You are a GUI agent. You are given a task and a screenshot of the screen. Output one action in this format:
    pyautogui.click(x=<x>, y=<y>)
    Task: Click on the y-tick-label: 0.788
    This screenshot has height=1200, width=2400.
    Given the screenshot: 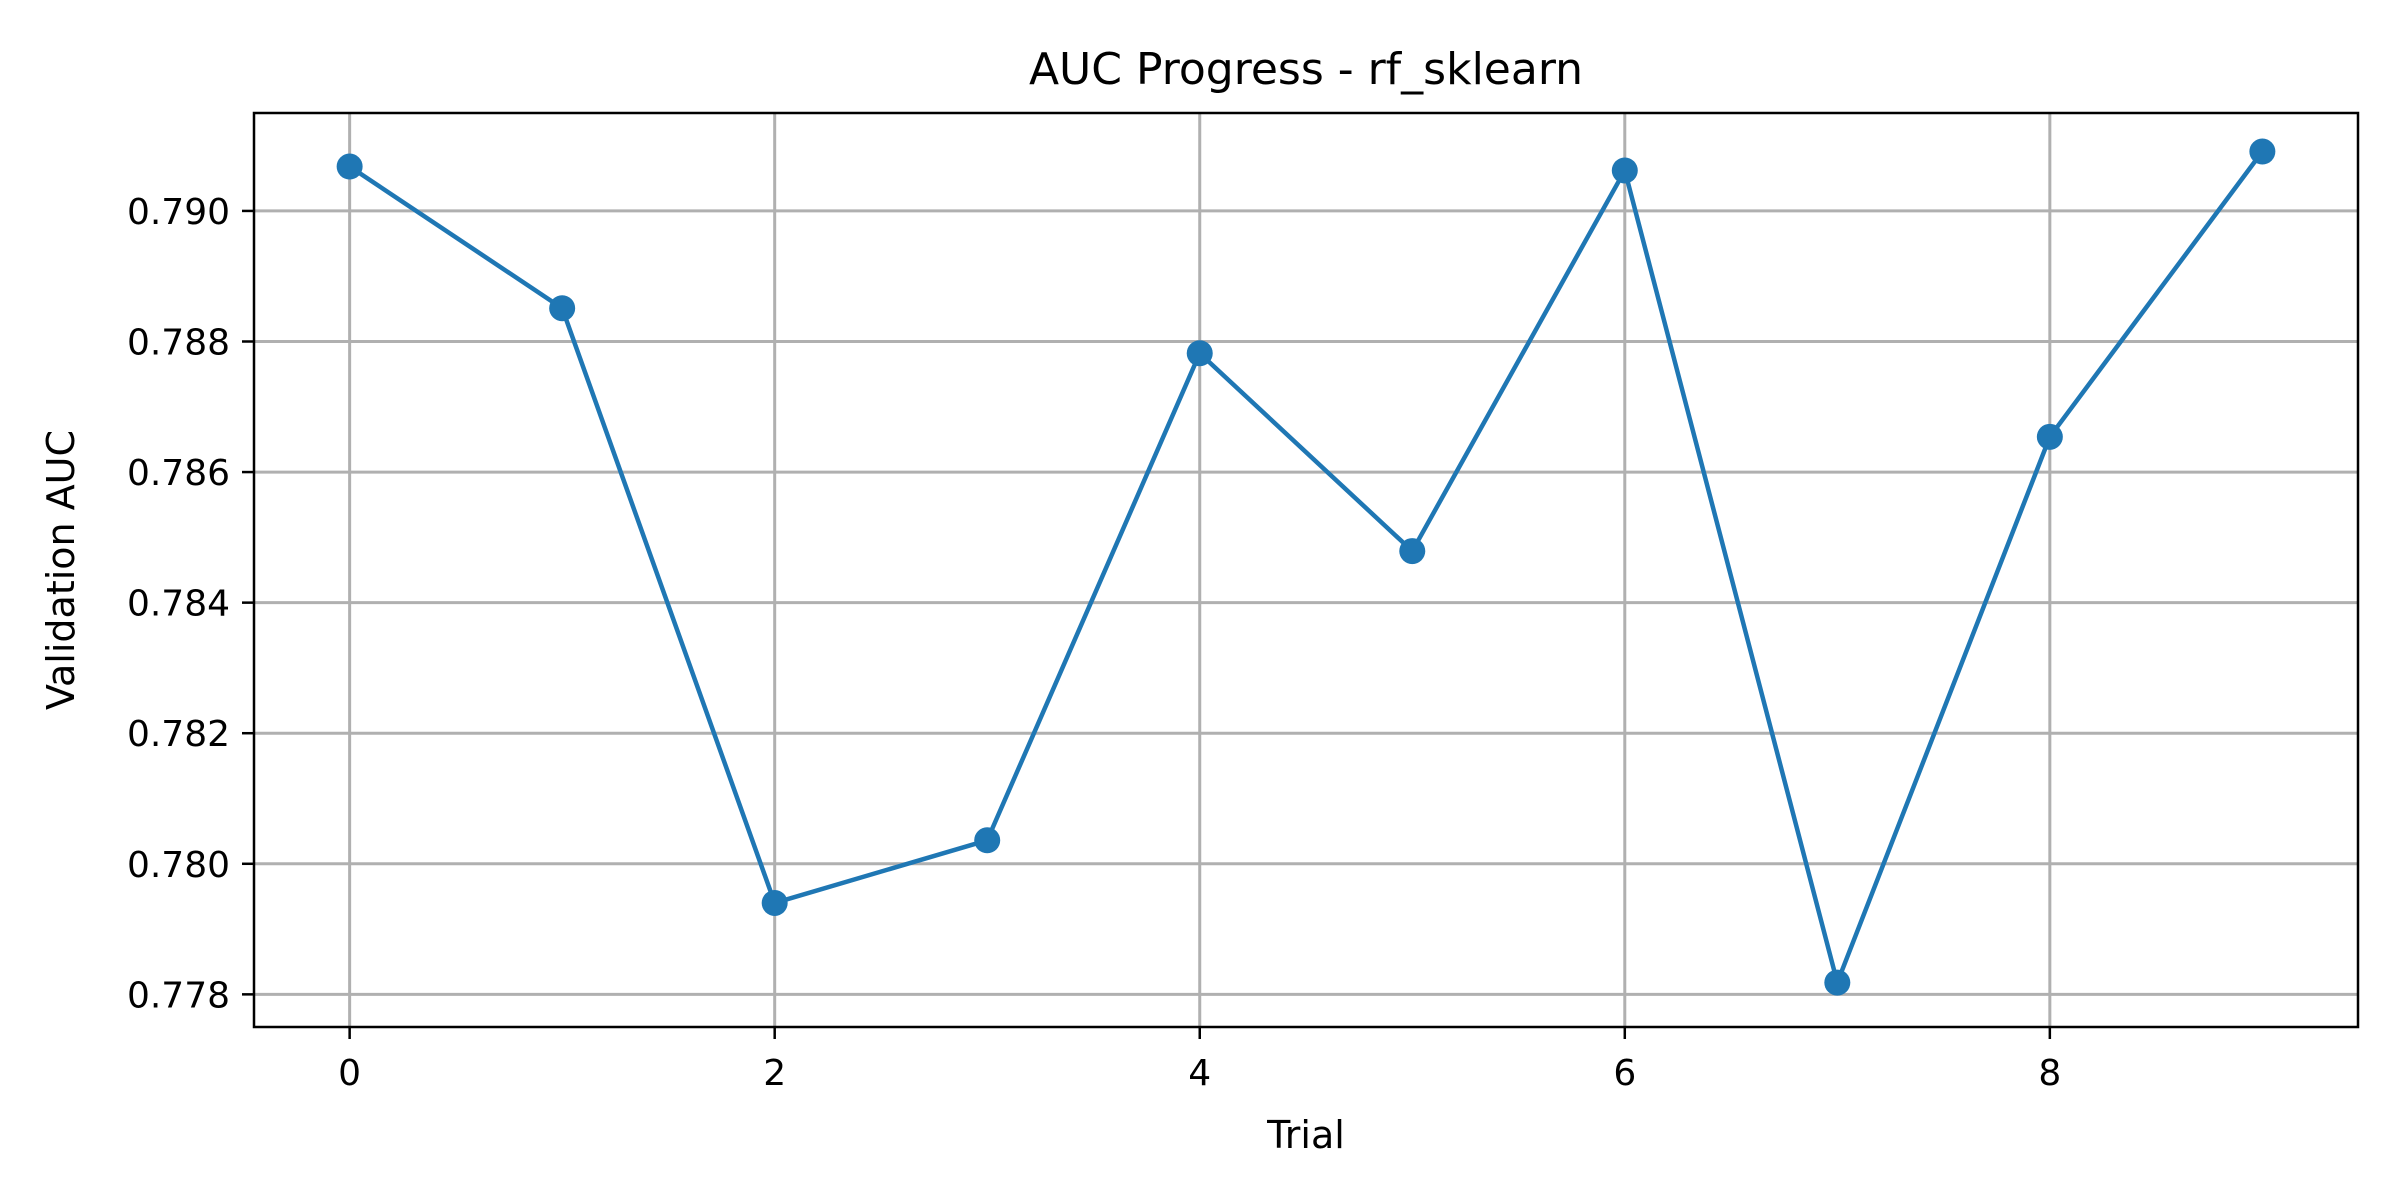 What is the action you would take?
    pyautogui.click(x=178, y=343)
    